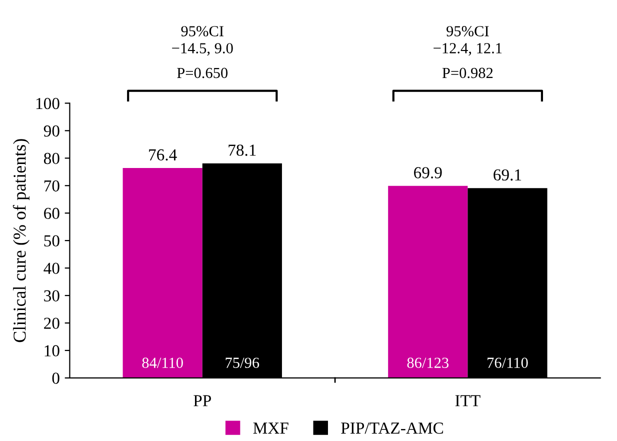 This screenshot has height=441, width=617. I want to click on y-tick-label: 10, so click(52, 350).